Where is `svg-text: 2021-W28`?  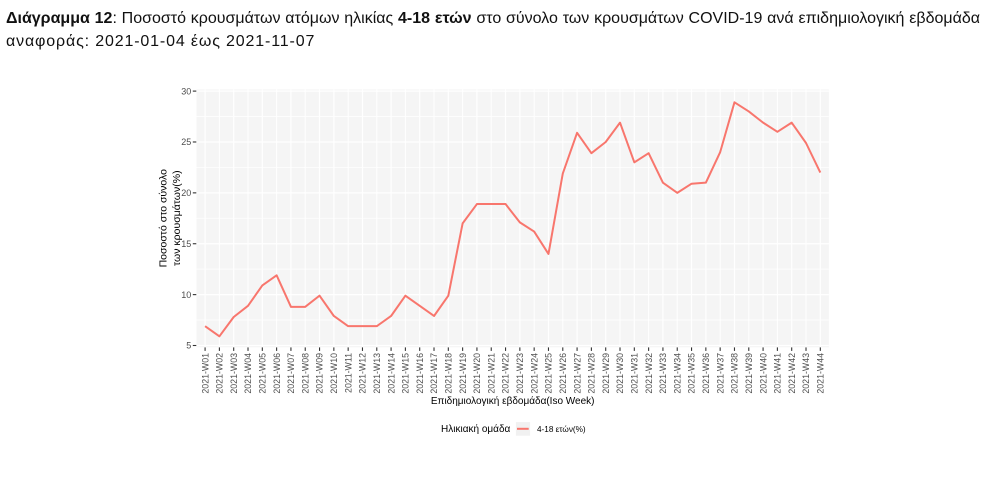 svg-text: 2021-W28 is located at coordinates (592, 373).